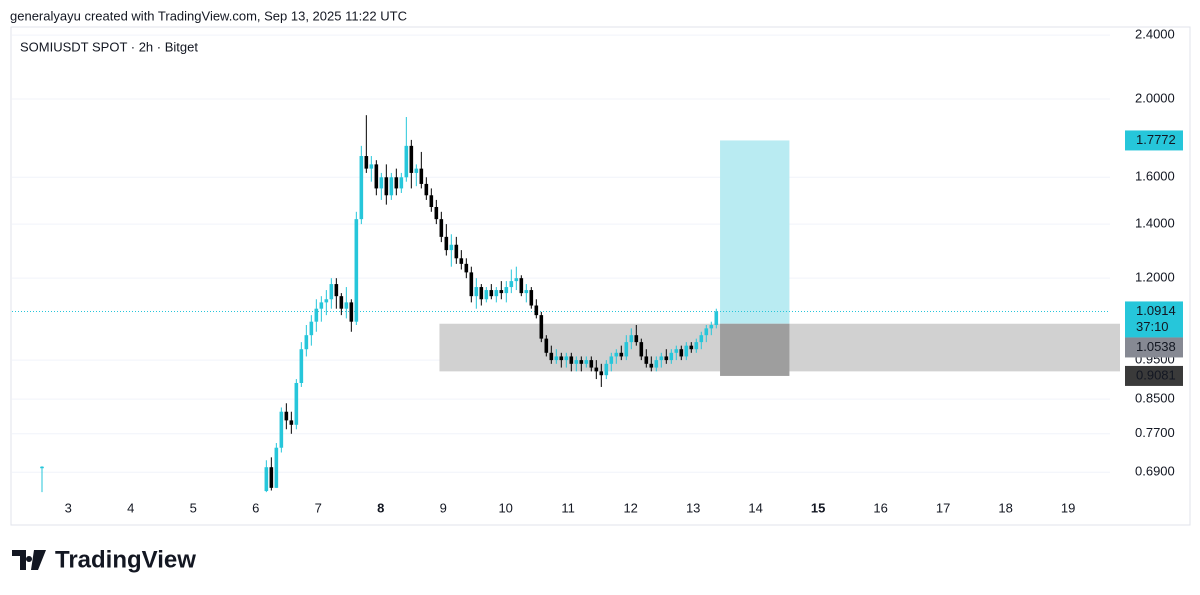  What do you see at coordinates (1155, 432) in the screenshot?
I see `y-tick-label: 0.7700` at bounding box center [1155, 432].